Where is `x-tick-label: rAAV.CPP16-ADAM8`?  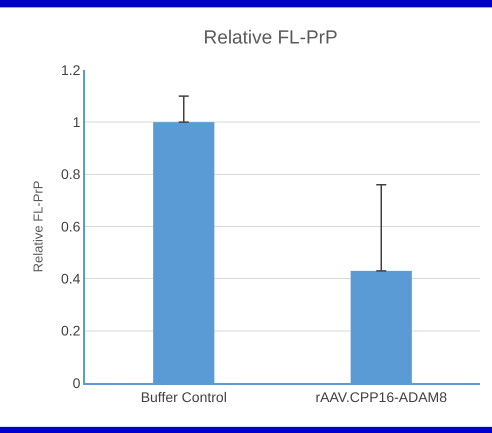 x-tick-label: rAAV.CPP16-ADAM8 is located at coordinates (382, 396).